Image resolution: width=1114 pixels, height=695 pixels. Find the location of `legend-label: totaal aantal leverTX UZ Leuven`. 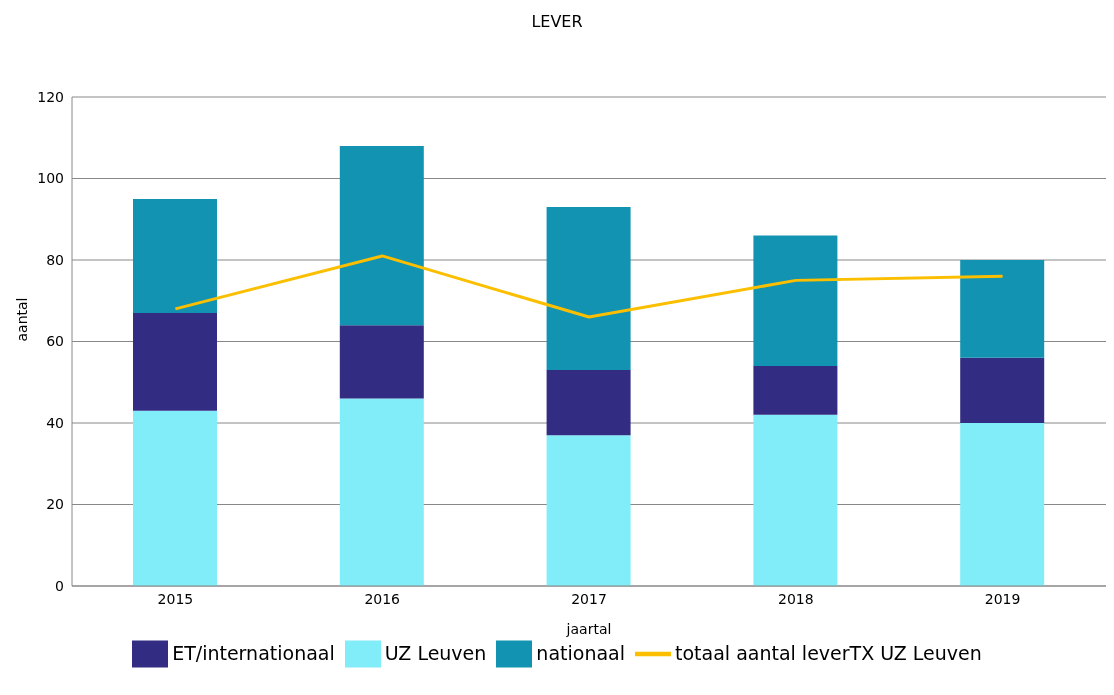

legend-label: totaal aantal leverTX UZ Leuven is located at coordinates (828, 652).